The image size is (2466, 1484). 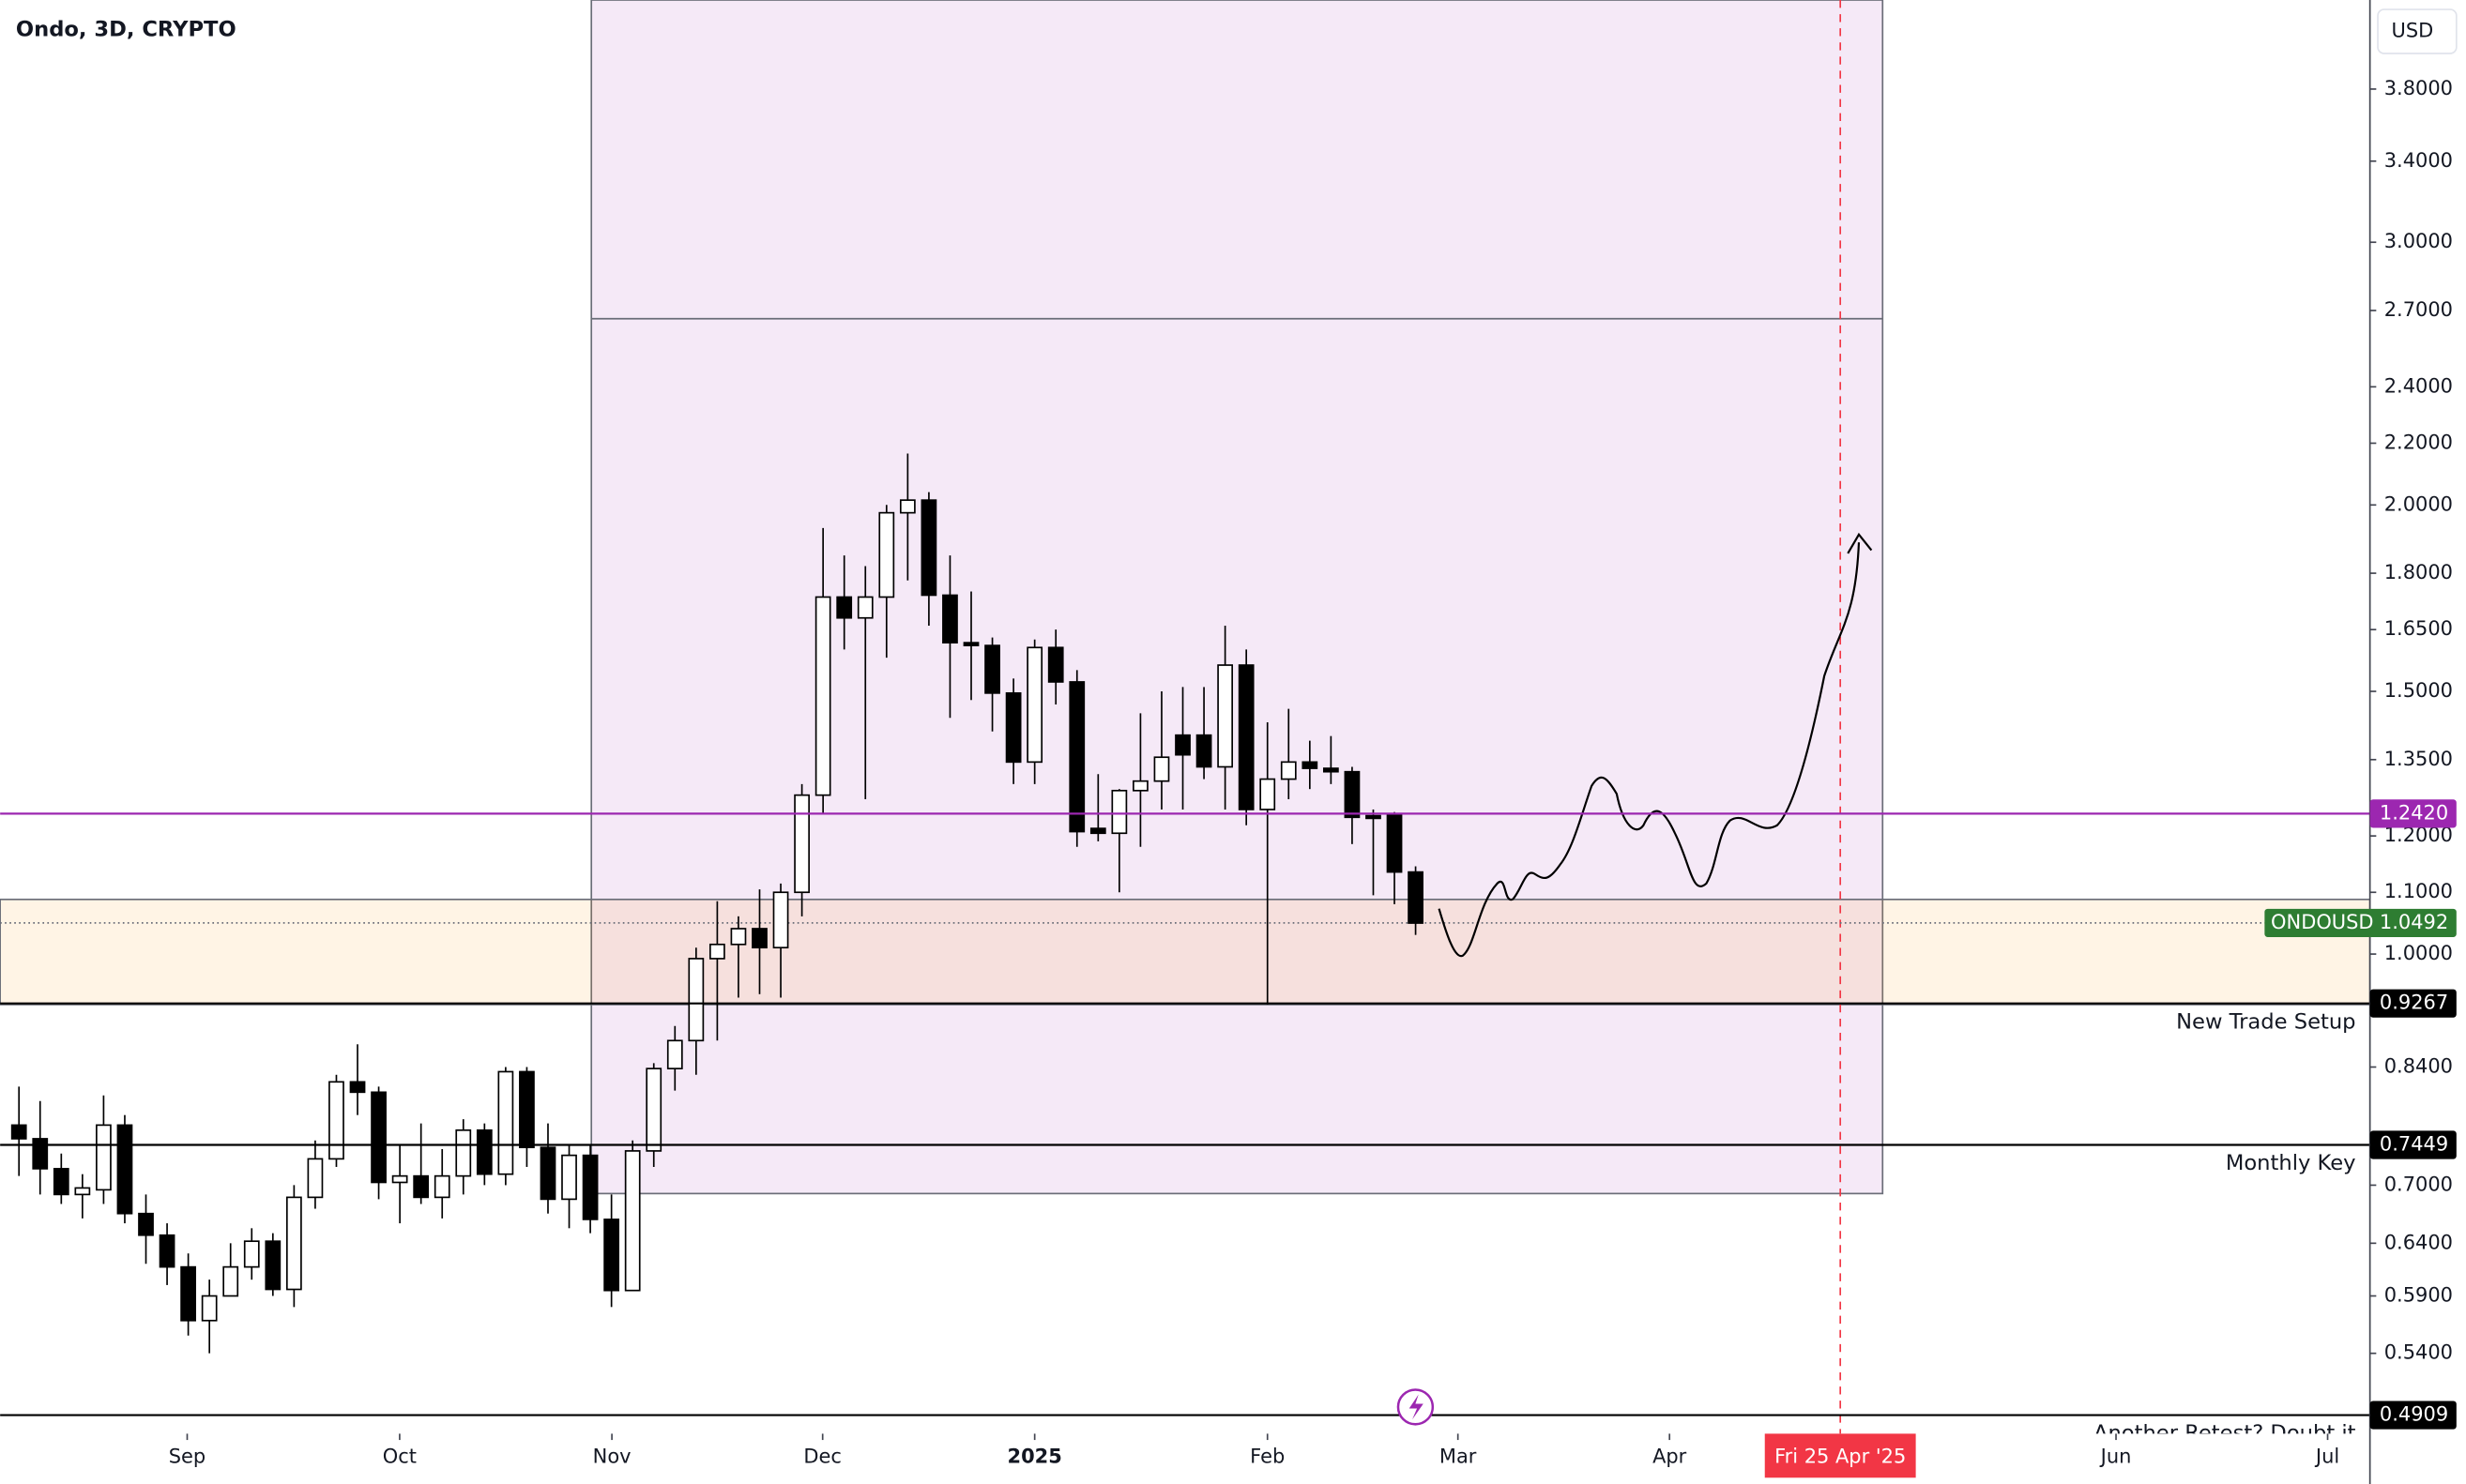 I want to click on y-tick-label: 3.0000, so click(x=2418, y=241).